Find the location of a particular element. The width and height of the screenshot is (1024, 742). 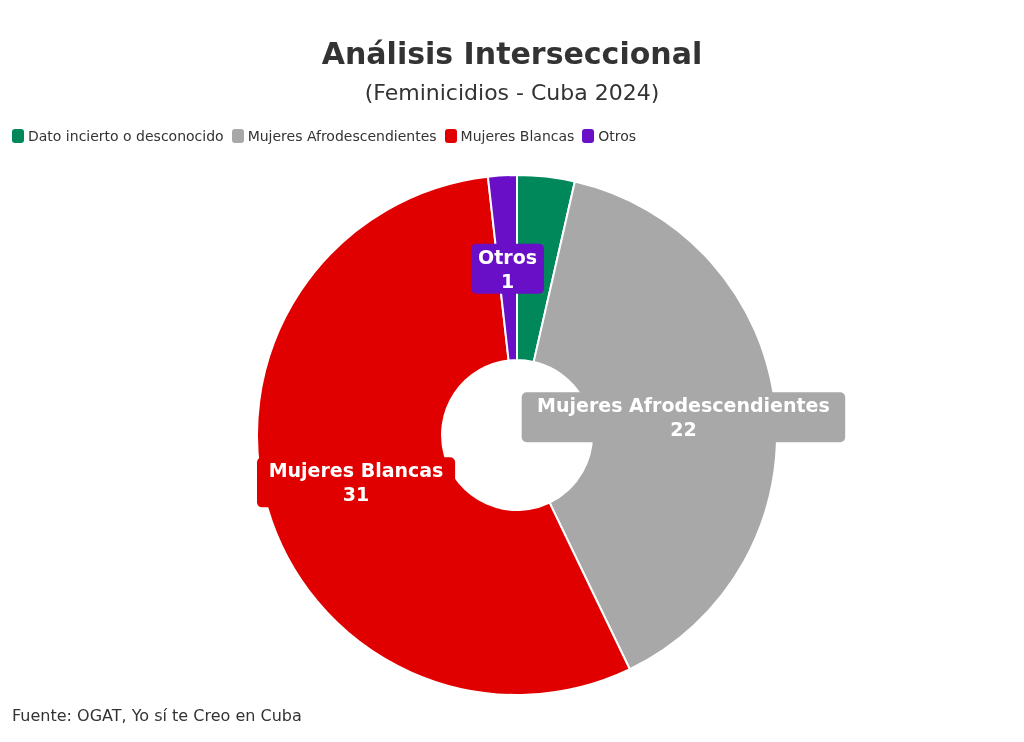

legend-label: Otros is located at coordinates (617, 136).